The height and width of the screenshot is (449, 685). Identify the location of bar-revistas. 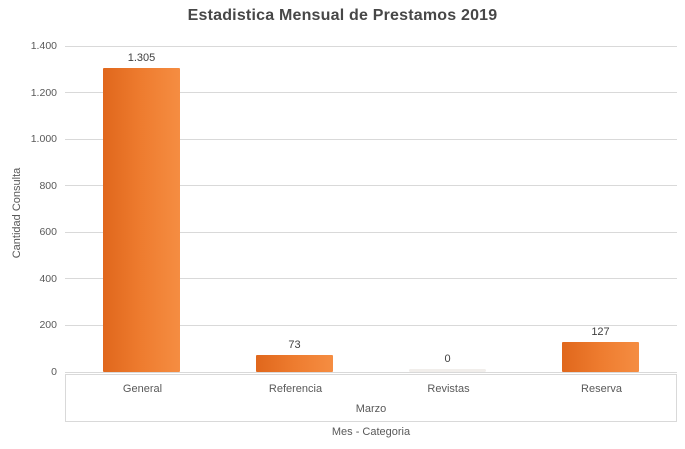
(447, 370).